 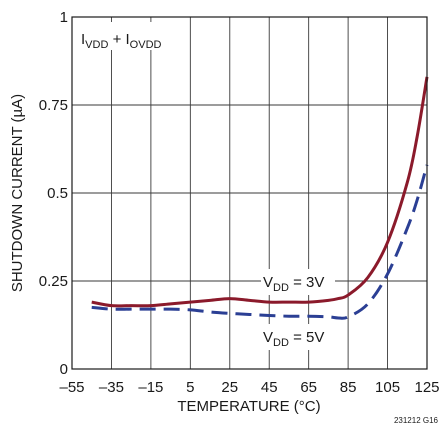 What do you see at coordinates (57, 193) in the screenshot?
I see `y-tick-label: 0.5` at bounding box center [57, 193].